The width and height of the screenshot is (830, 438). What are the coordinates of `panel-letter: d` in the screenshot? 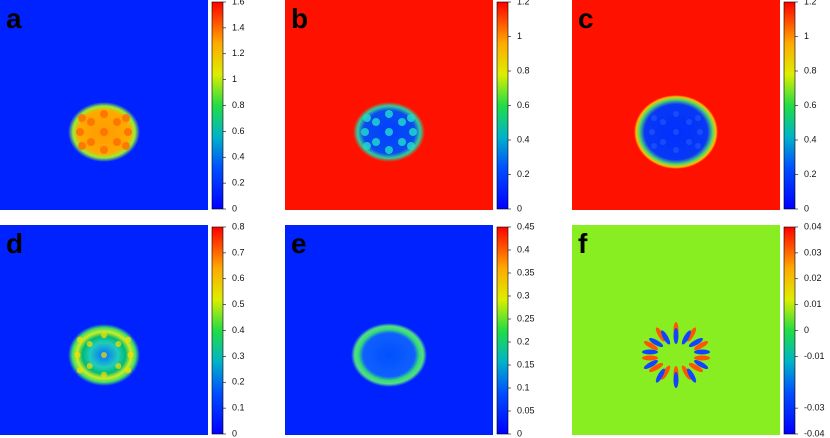 It's located at (14, 243).